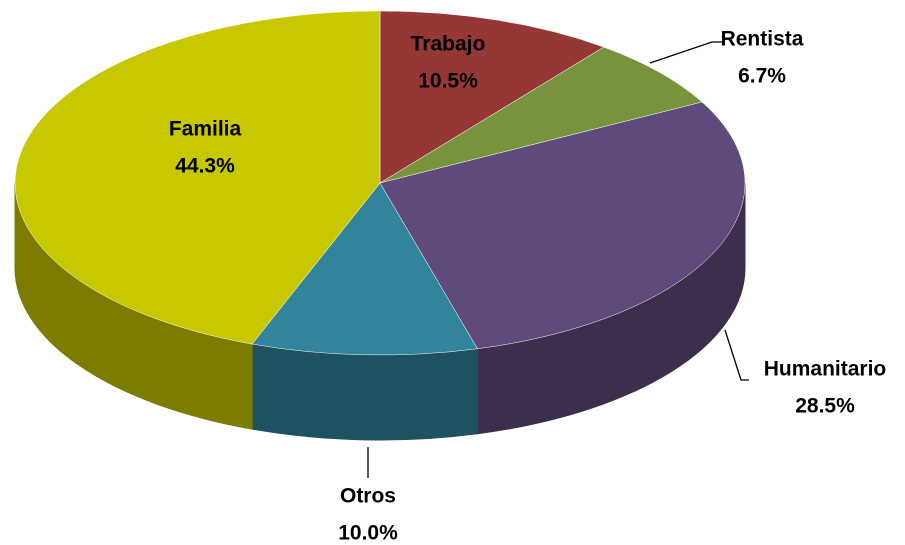 Image resolution: width=905 pixels, height=545 pixels. What do you see at coordinates (364, 392) in the screenshot?
I see `slice-side` at bounding box center [364, 392].